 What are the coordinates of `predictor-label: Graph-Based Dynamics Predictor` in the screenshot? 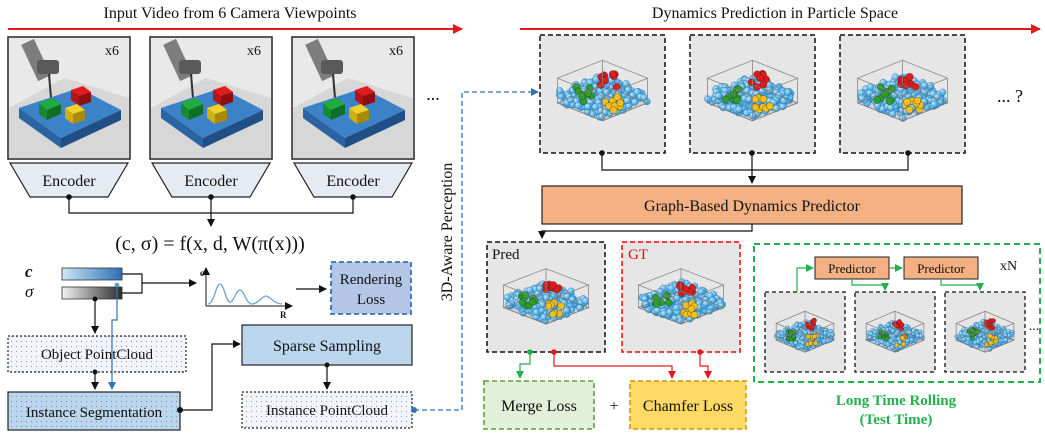 It's located at (752, 206).